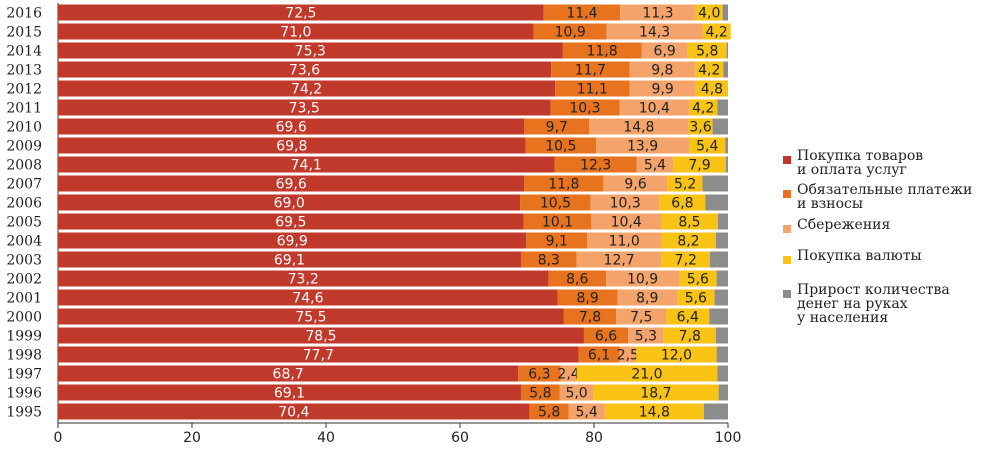  Describe the element at coordinates (655, 166) in the screenshot. I see `data-label: 5,4` at that location.